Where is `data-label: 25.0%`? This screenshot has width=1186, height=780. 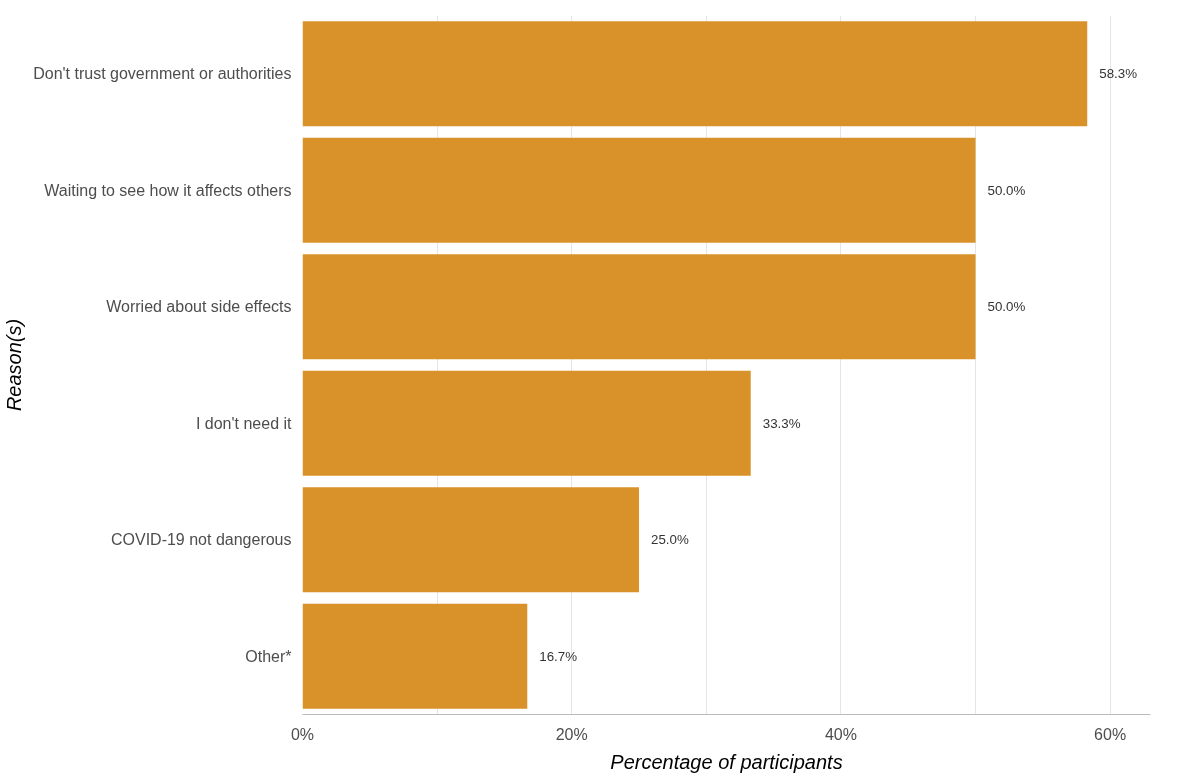
data-label: 25.0% is located at coordinates (670, 540).